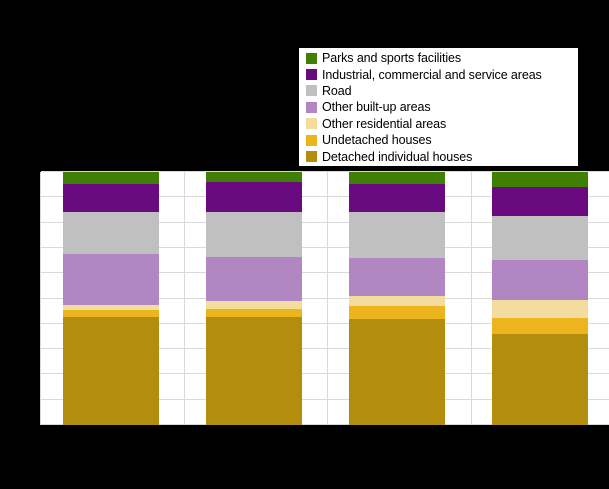 The height and width of the screenshot is (489, 609). Describe the element at coordinates (442, 140) in the screenshot. I see `legend-item: Undetached houses` at that location.